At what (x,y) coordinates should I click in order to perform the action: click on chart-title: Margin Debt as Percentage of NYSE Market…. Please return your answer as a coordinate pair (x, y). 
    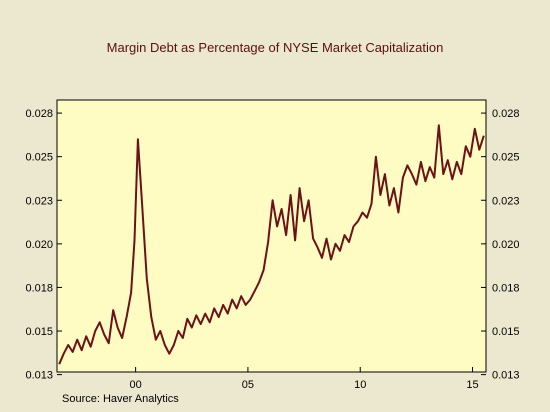
    Looking at the image, I should click on (275, 47).